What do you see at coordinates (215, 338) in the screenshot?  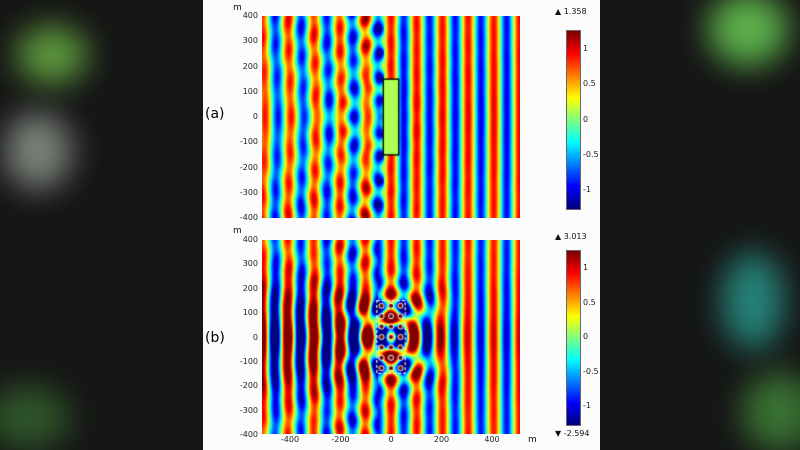 I see `panel-label-b: (b)` at bounding box center [215, 338].